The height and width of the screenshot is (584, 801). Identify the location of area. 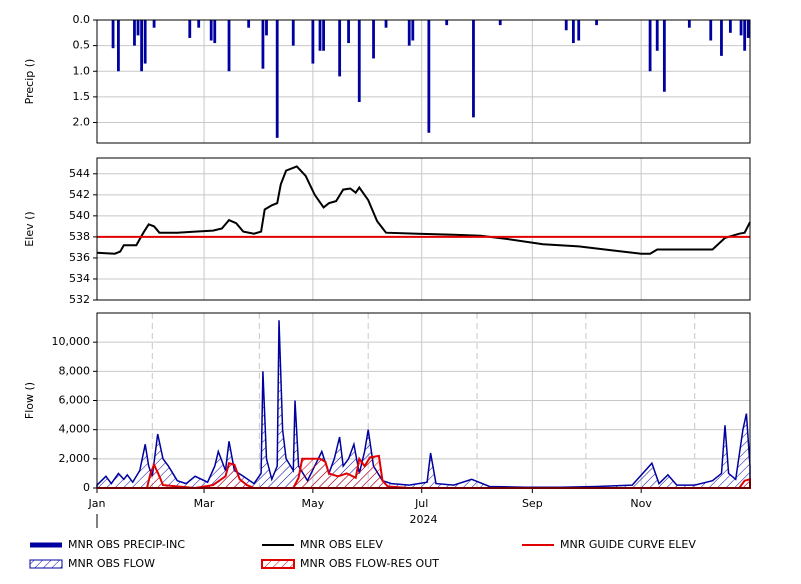
(424, 472).